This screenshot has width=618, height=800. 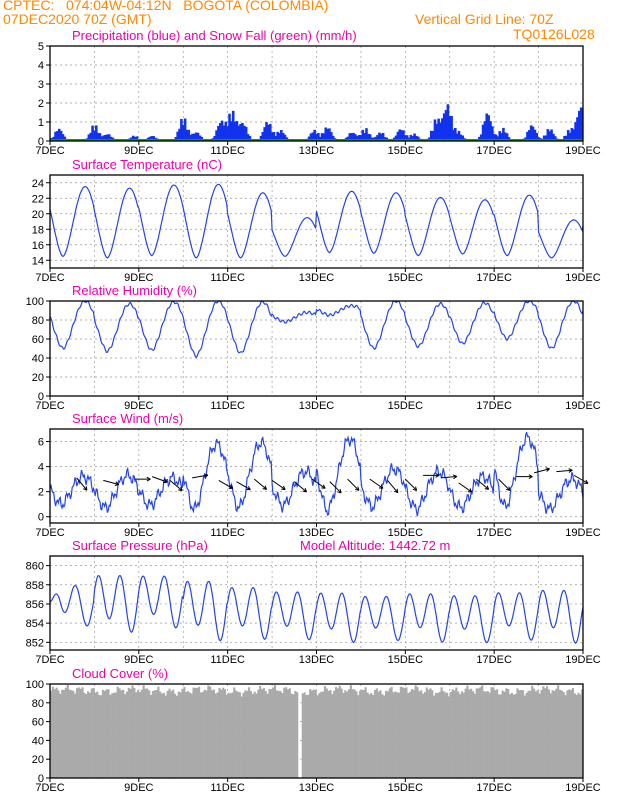 I want to click on header-code: TQ0126L028, so click(x=554, y=34).